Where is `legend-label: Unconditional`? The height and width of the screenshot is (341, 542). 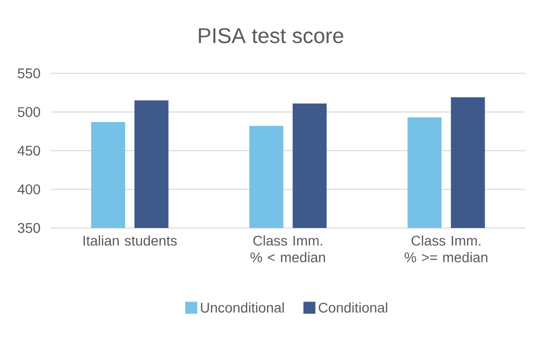 legend-label: Unconditional is located at coordinates (242, 307).